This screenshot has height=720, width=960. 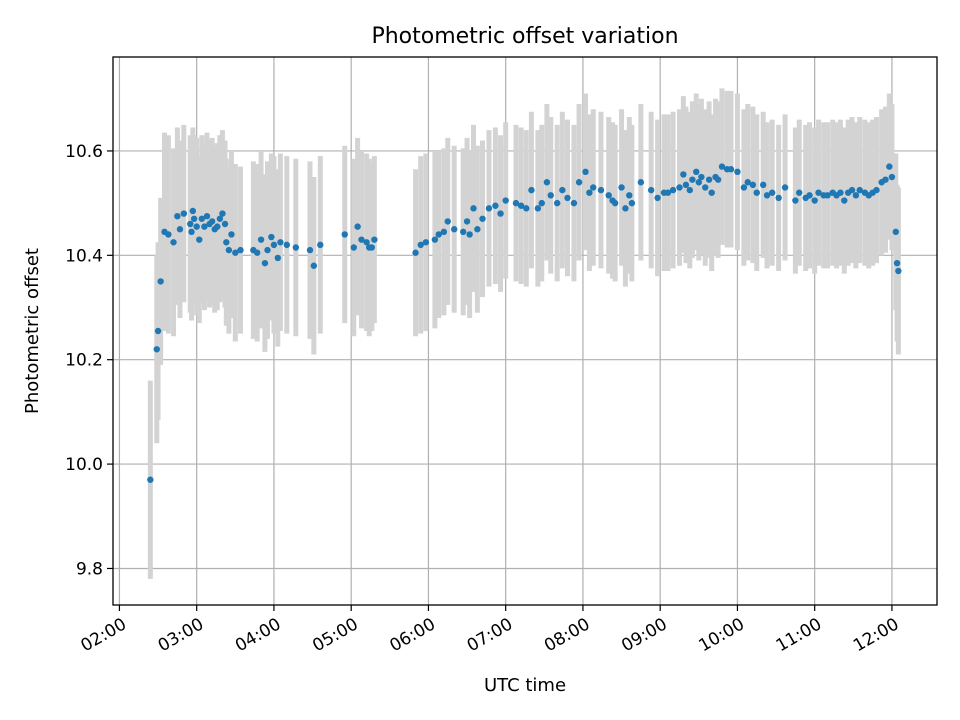 I want to click on x-tick-label: 03:00, so click(x=181, y=635).